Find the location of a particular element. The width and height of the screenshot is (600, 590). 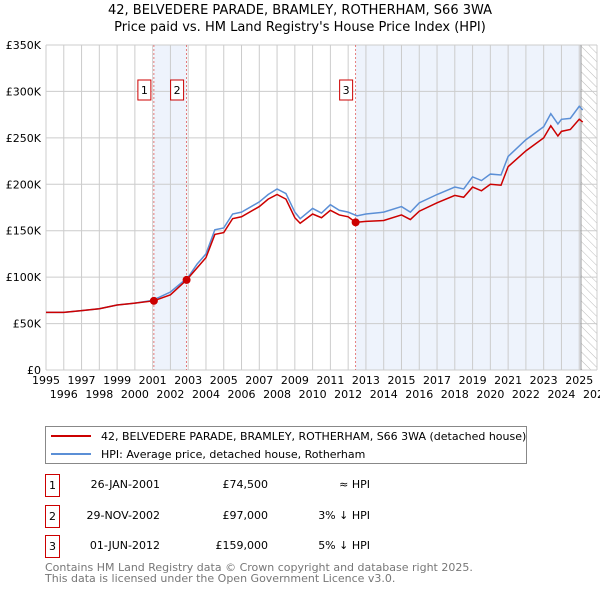

y-tick-label: £250K is located at coordinates (24, 138).